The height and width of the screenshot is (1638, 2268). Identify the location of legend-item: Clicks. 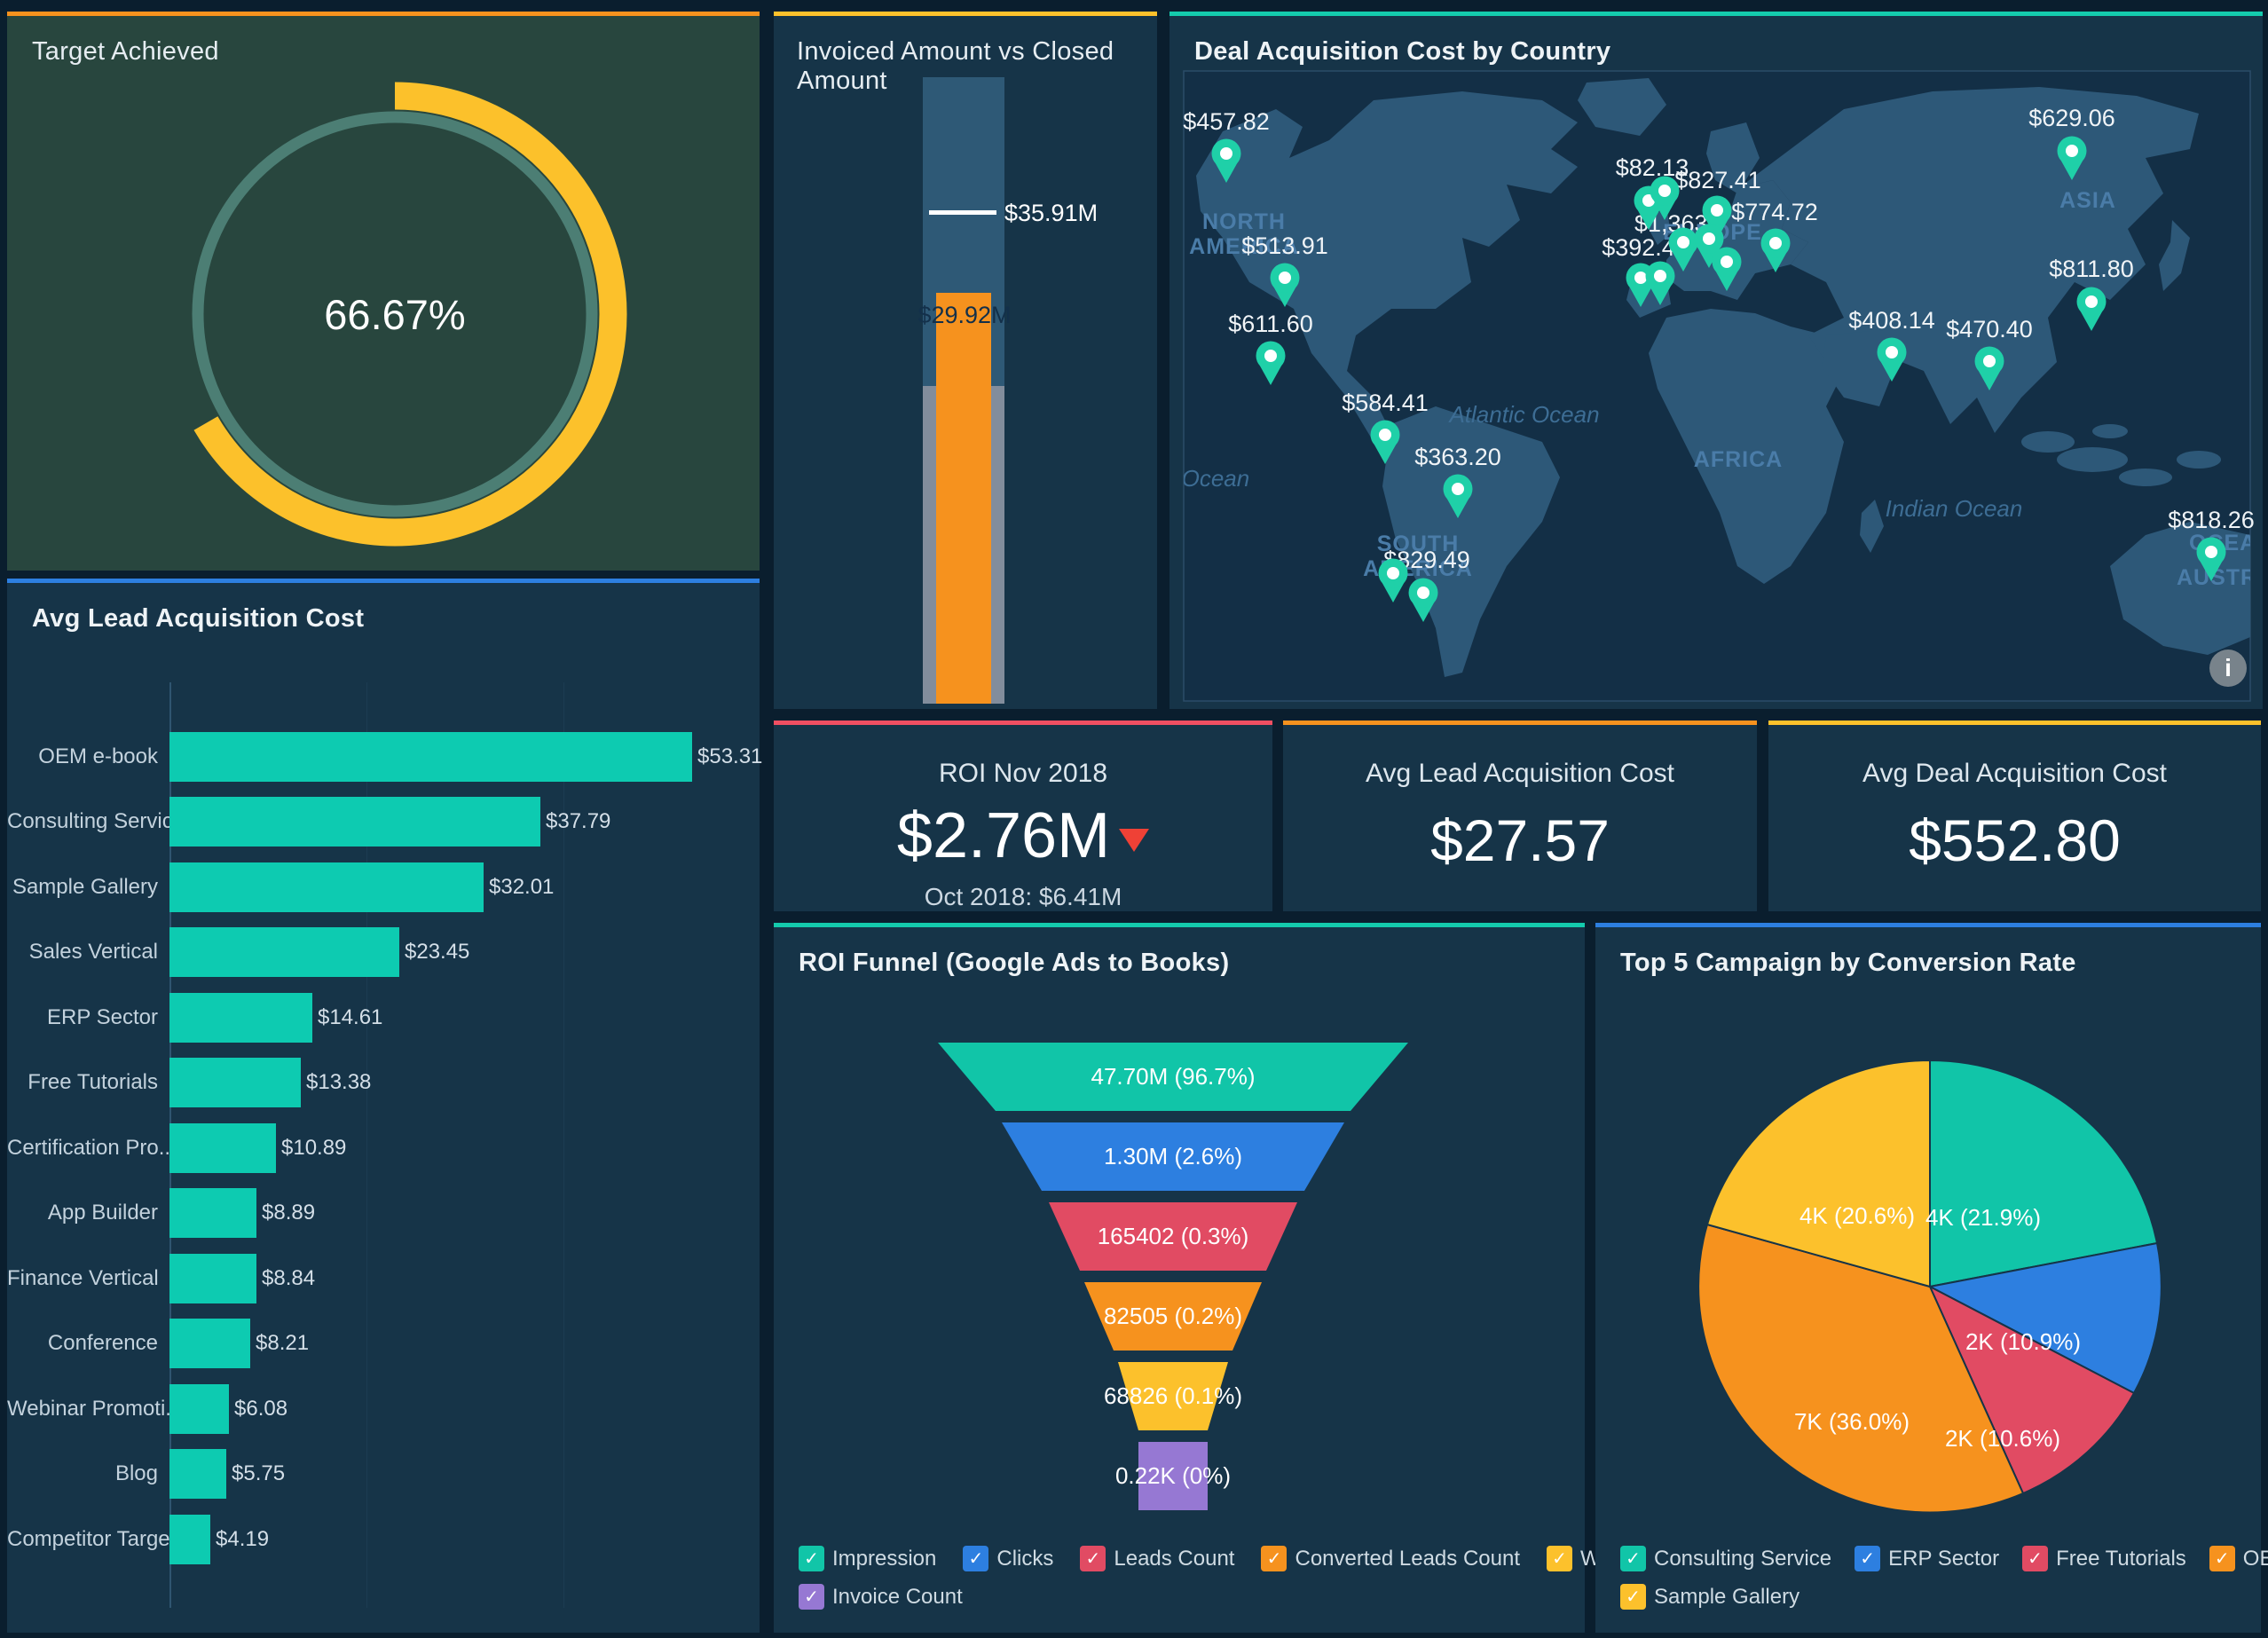
(1008, 1558).